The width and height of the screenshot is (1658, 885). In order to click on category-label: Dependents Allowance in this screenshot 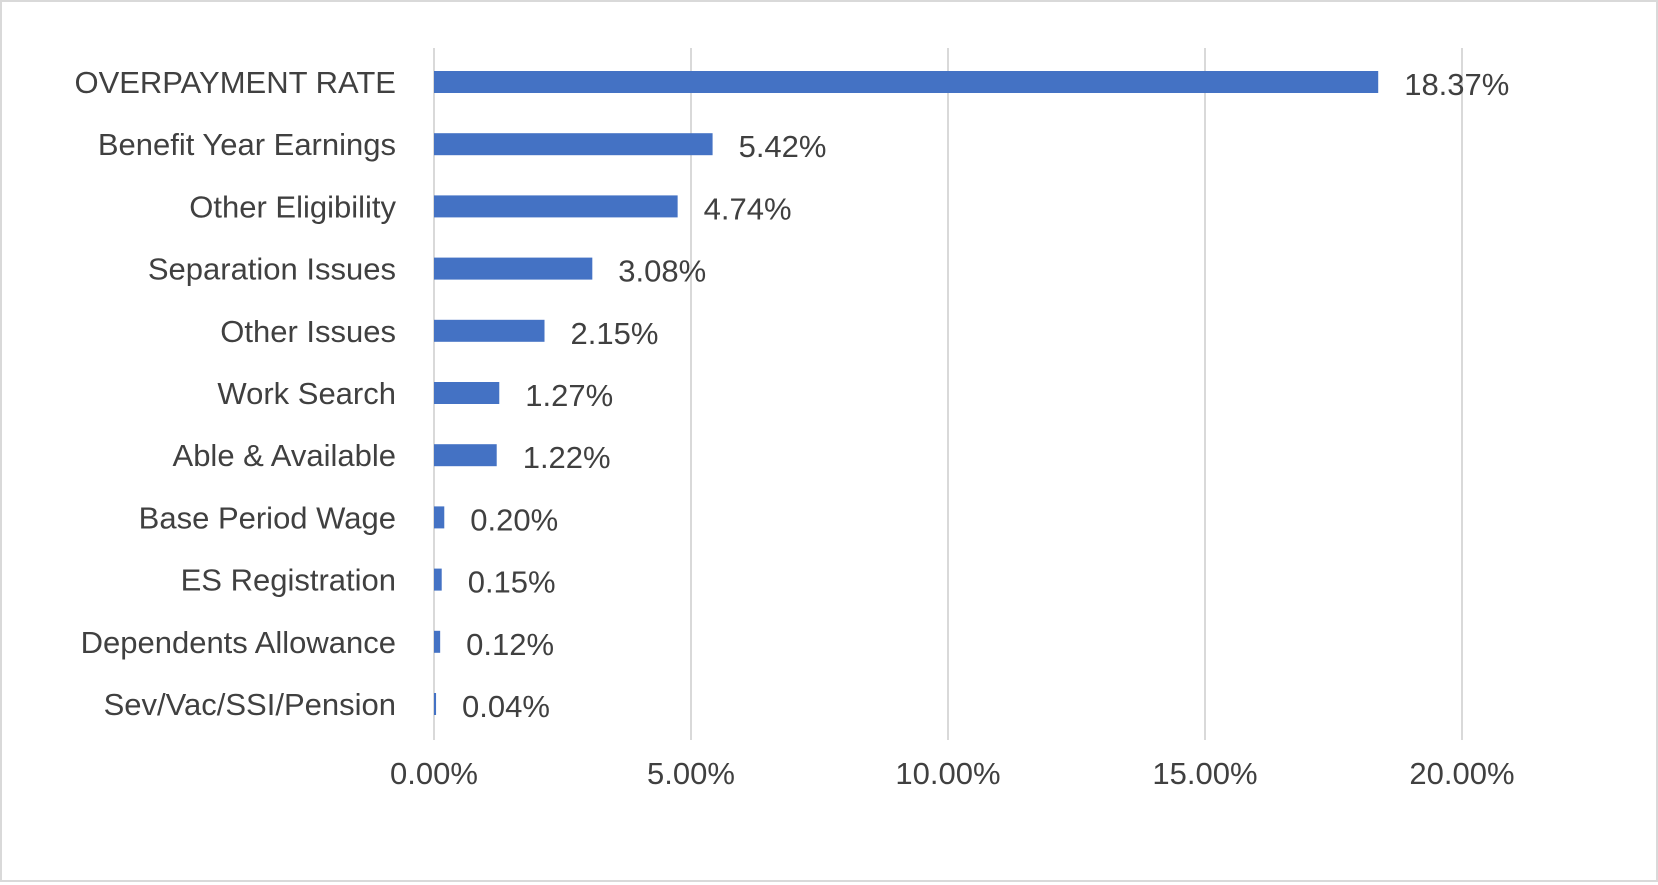, I will do `click(238, 642)`.